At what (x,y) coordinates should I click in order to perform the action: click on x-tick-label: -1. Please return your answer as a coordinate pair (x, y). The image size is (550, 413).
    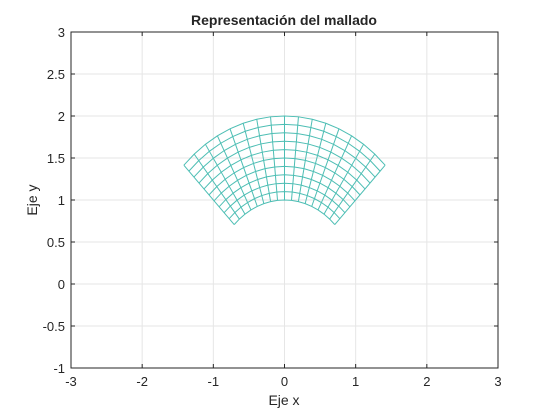
    Looking at the image, I should click on (214, 381).